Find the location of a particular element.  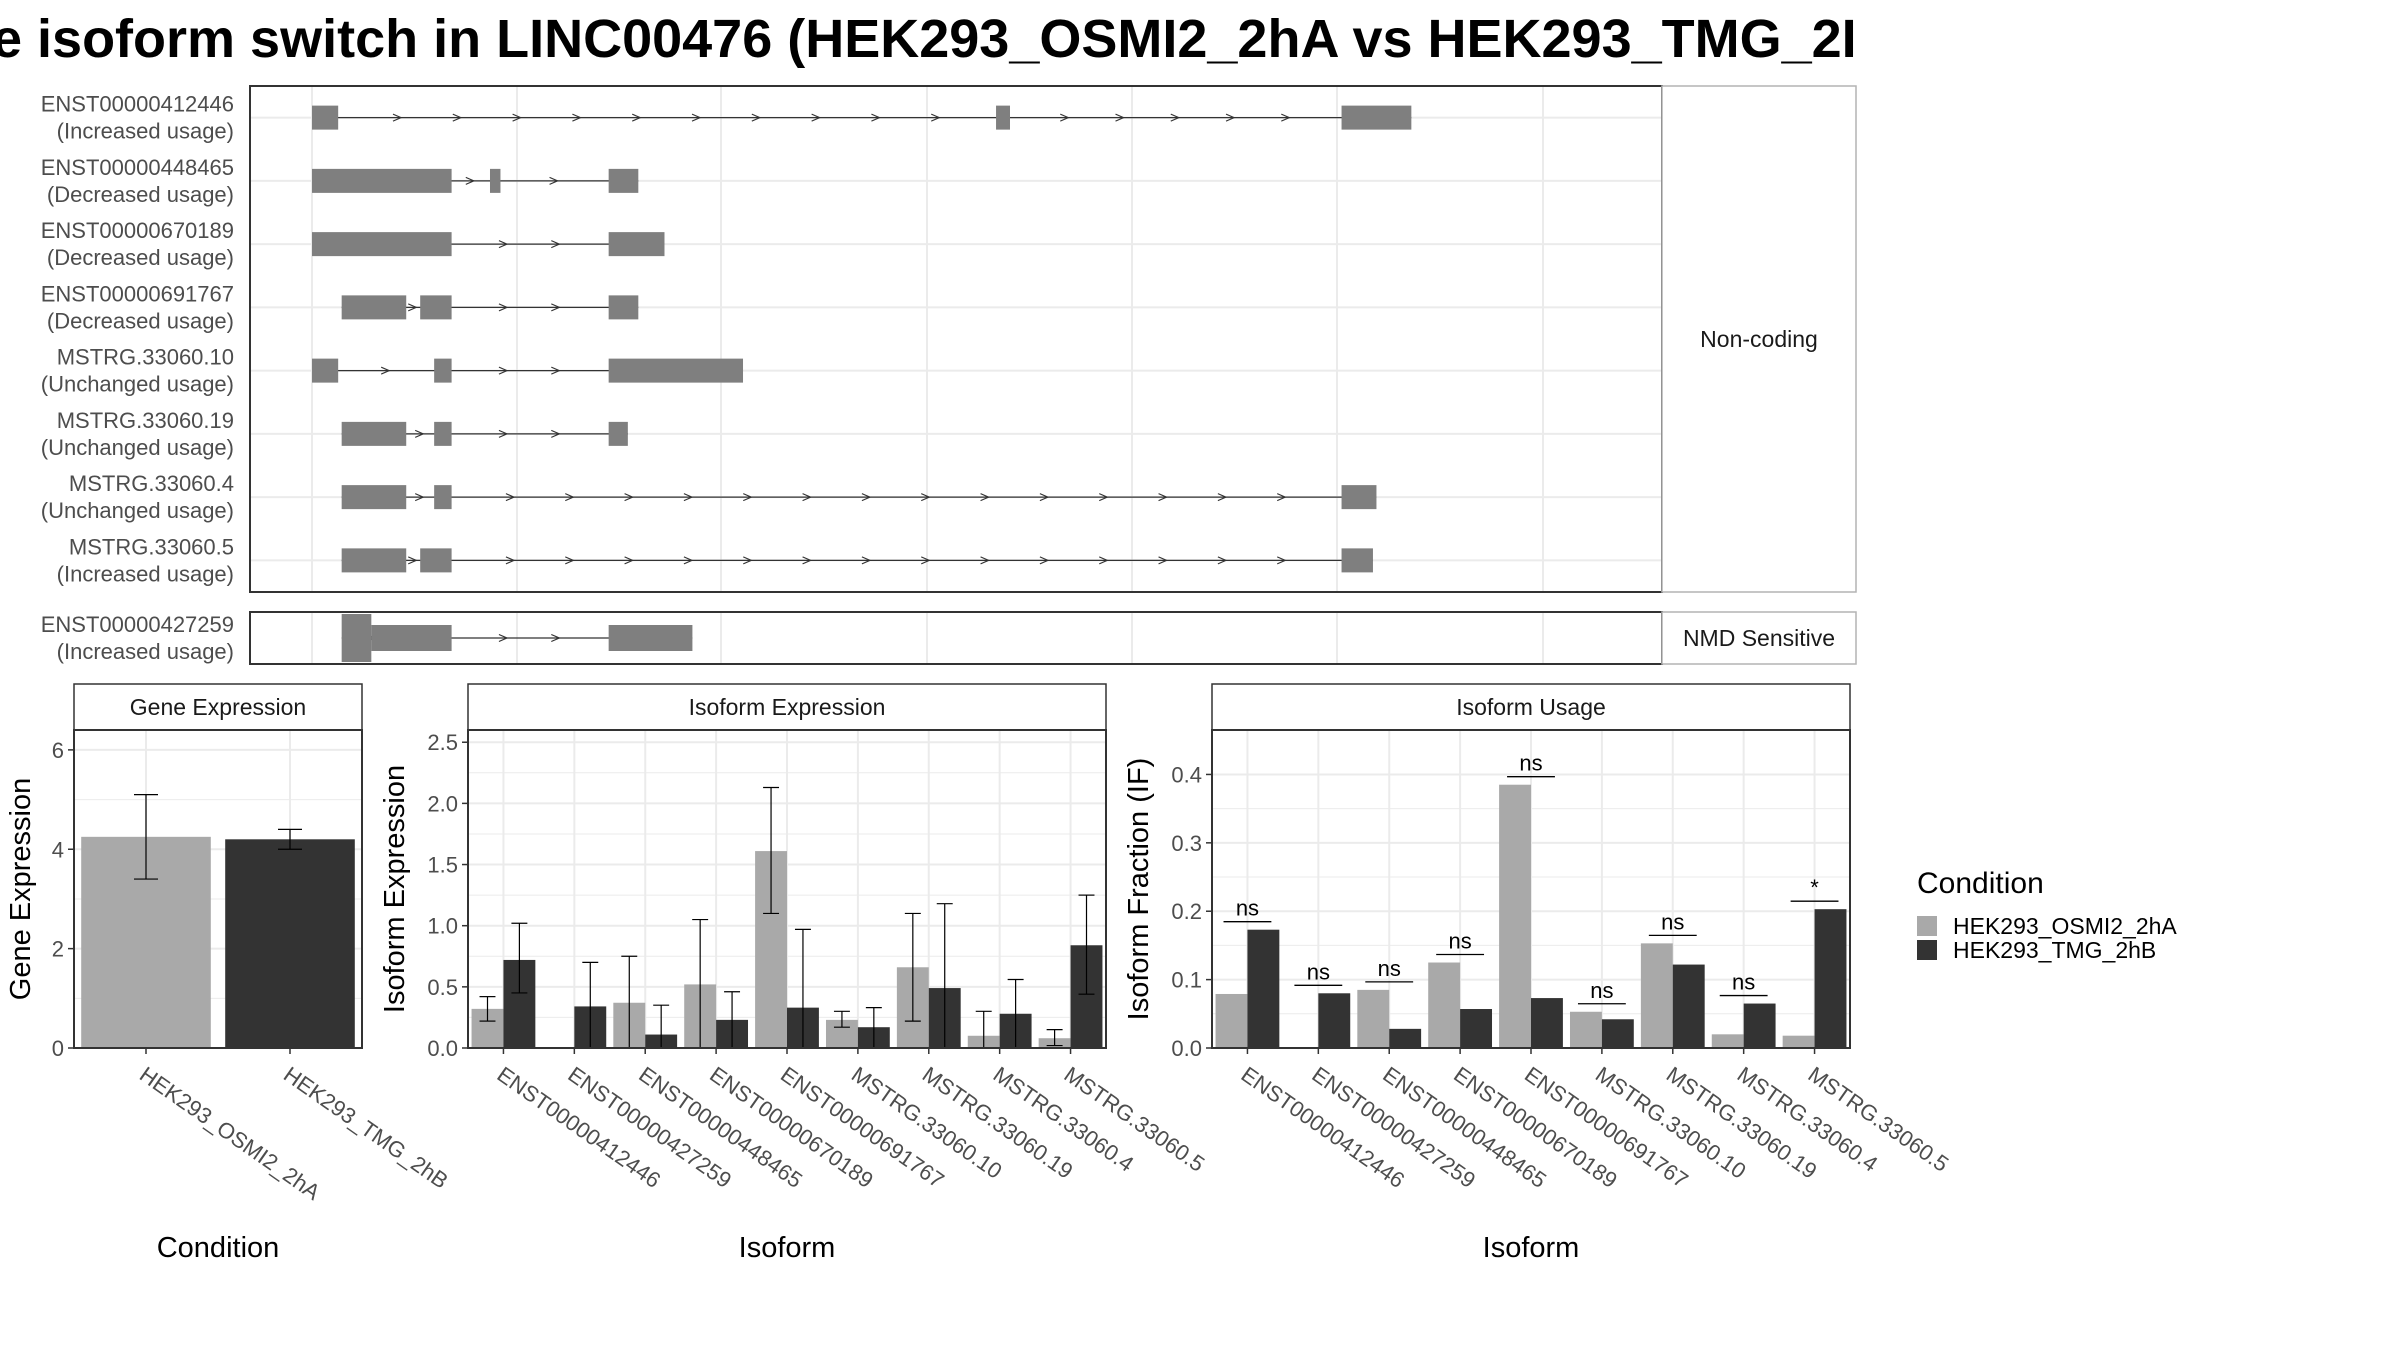

panel-border is located at coordinates (787, 889).